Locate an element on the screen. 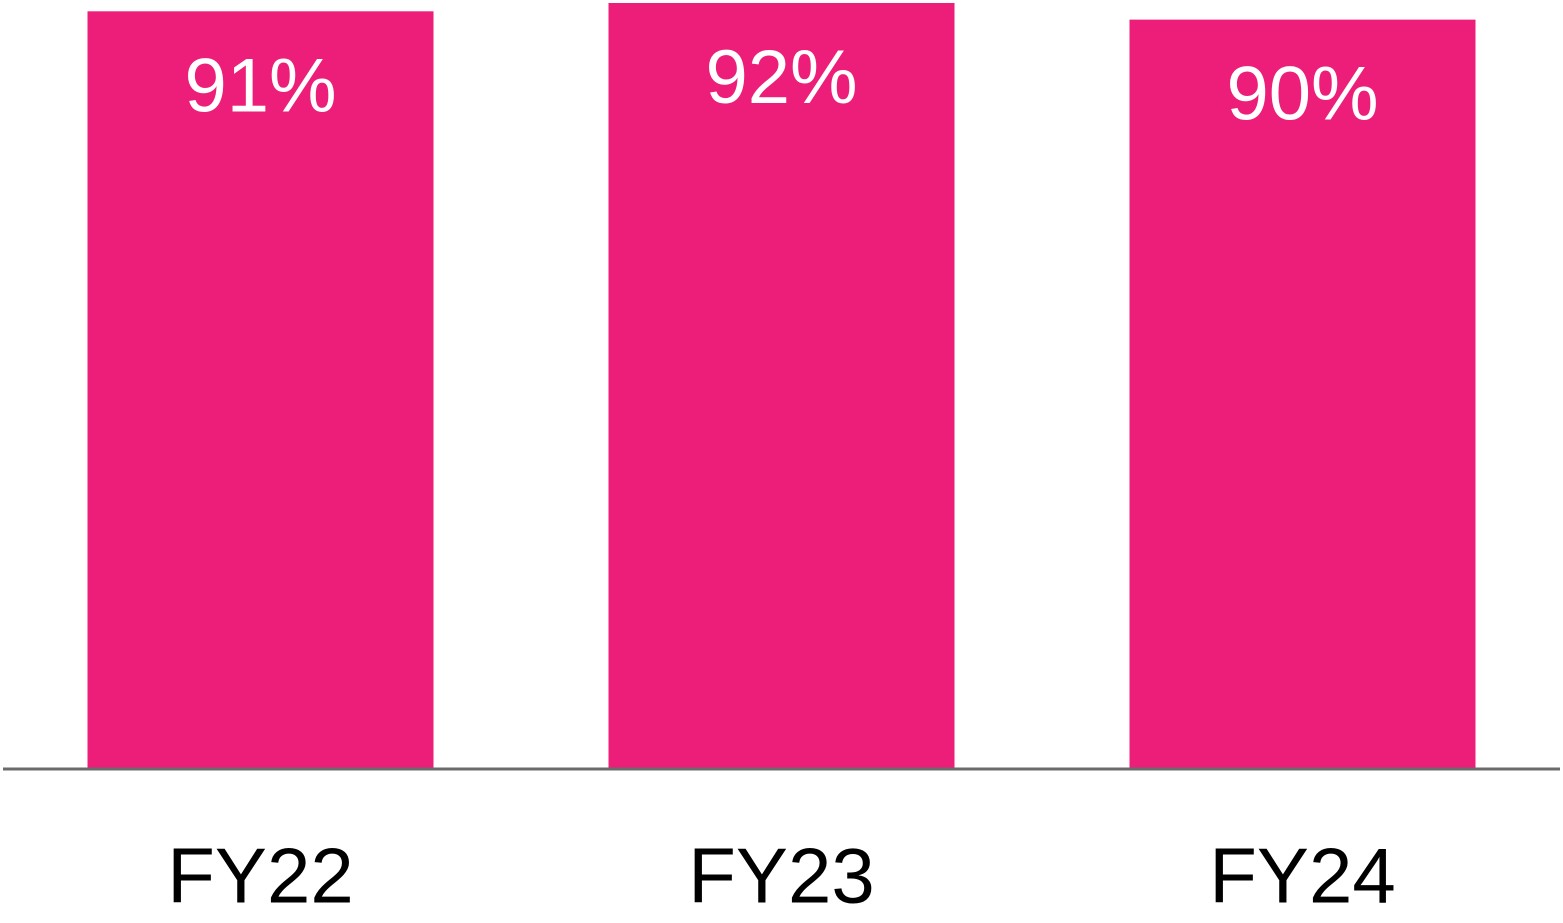  value-label: 90% is located at coordinates (1302, 94).